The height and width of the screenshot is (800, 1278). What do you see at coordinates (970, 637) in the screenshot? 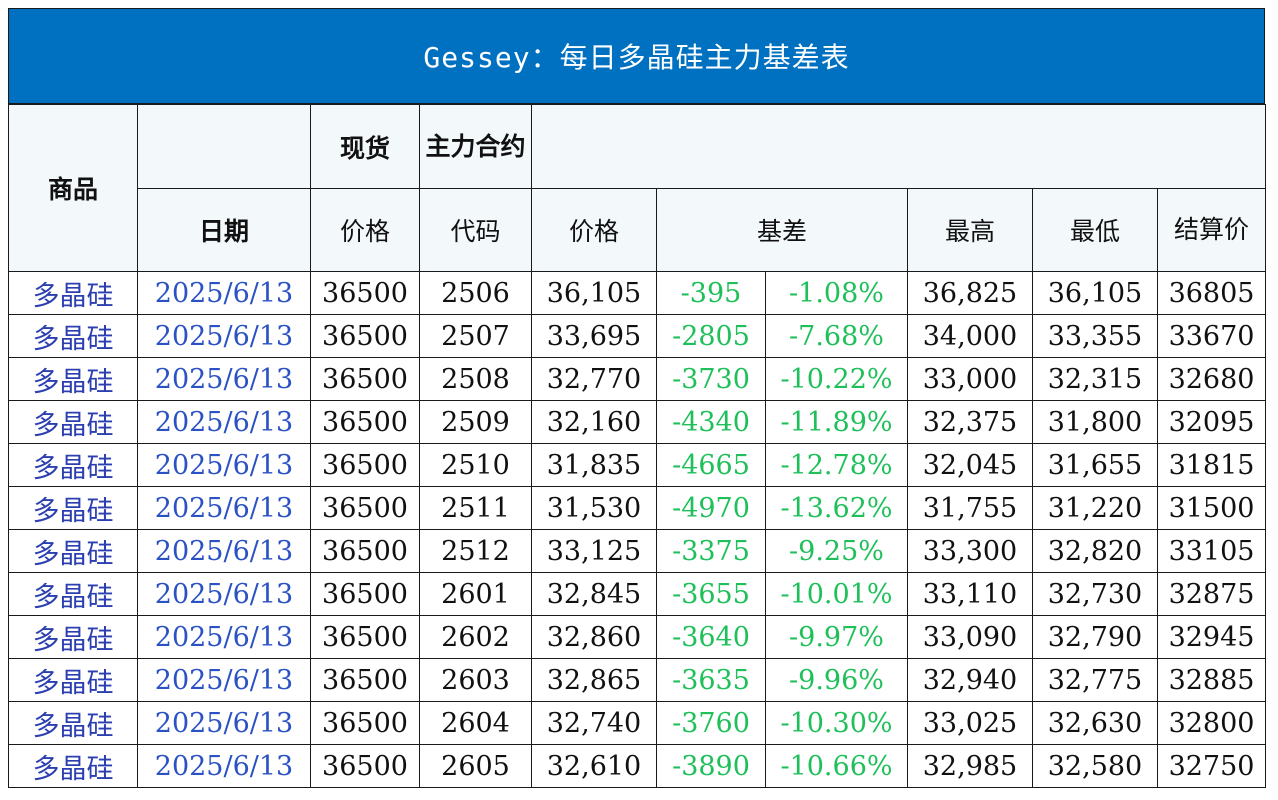
I see `cell-high: 33,090` at bounding box center [970, 637].